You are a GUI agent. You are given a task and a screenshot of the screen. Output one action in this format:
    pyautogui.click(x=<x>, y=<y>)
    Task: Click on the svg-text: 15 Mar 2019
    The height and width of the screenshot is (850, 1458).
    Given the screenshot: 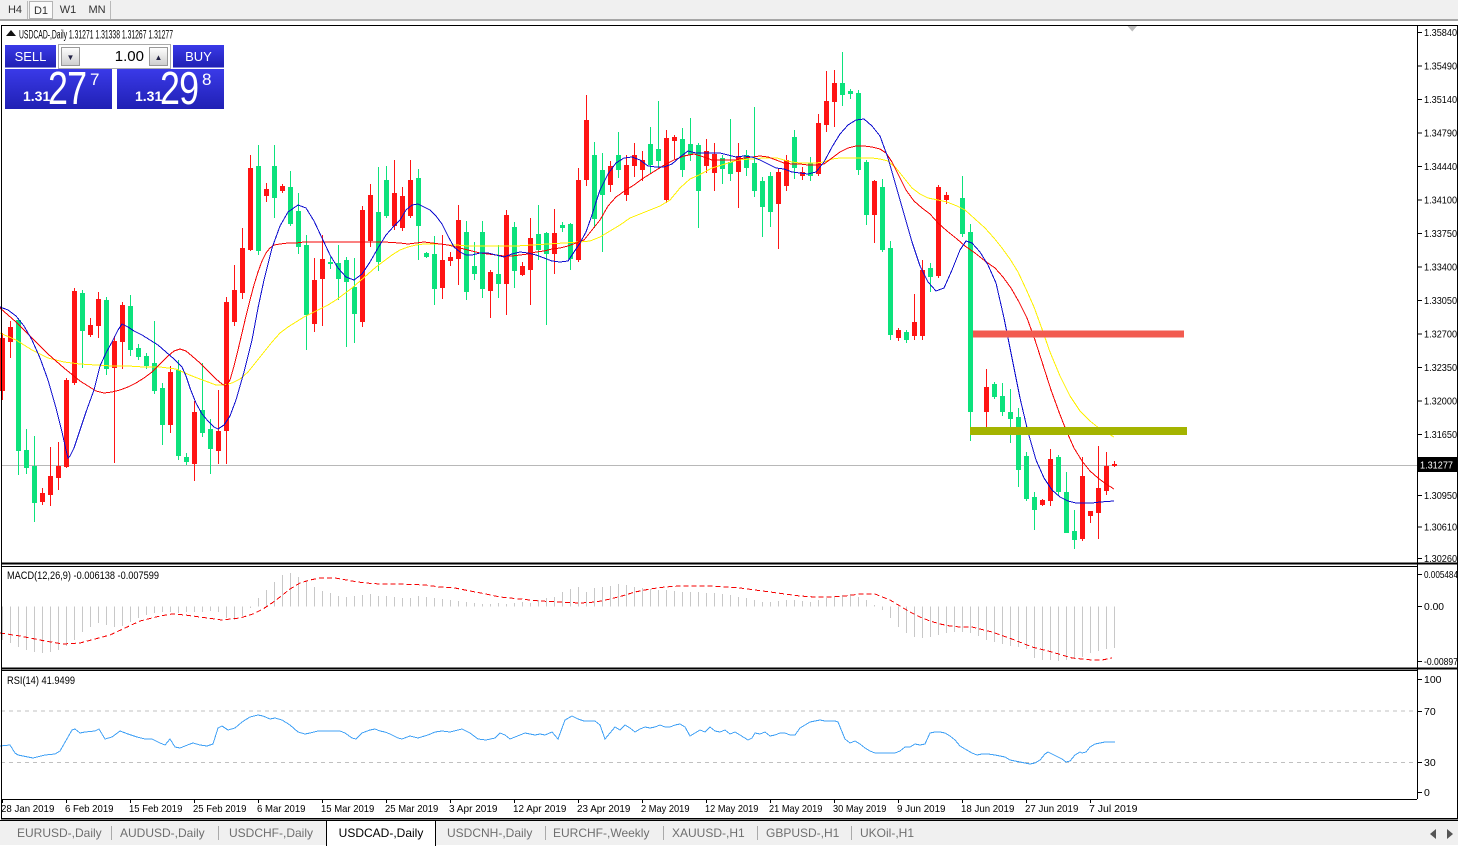 What is the action you would take?
    pyautogui.click(x=347, y=809)
    